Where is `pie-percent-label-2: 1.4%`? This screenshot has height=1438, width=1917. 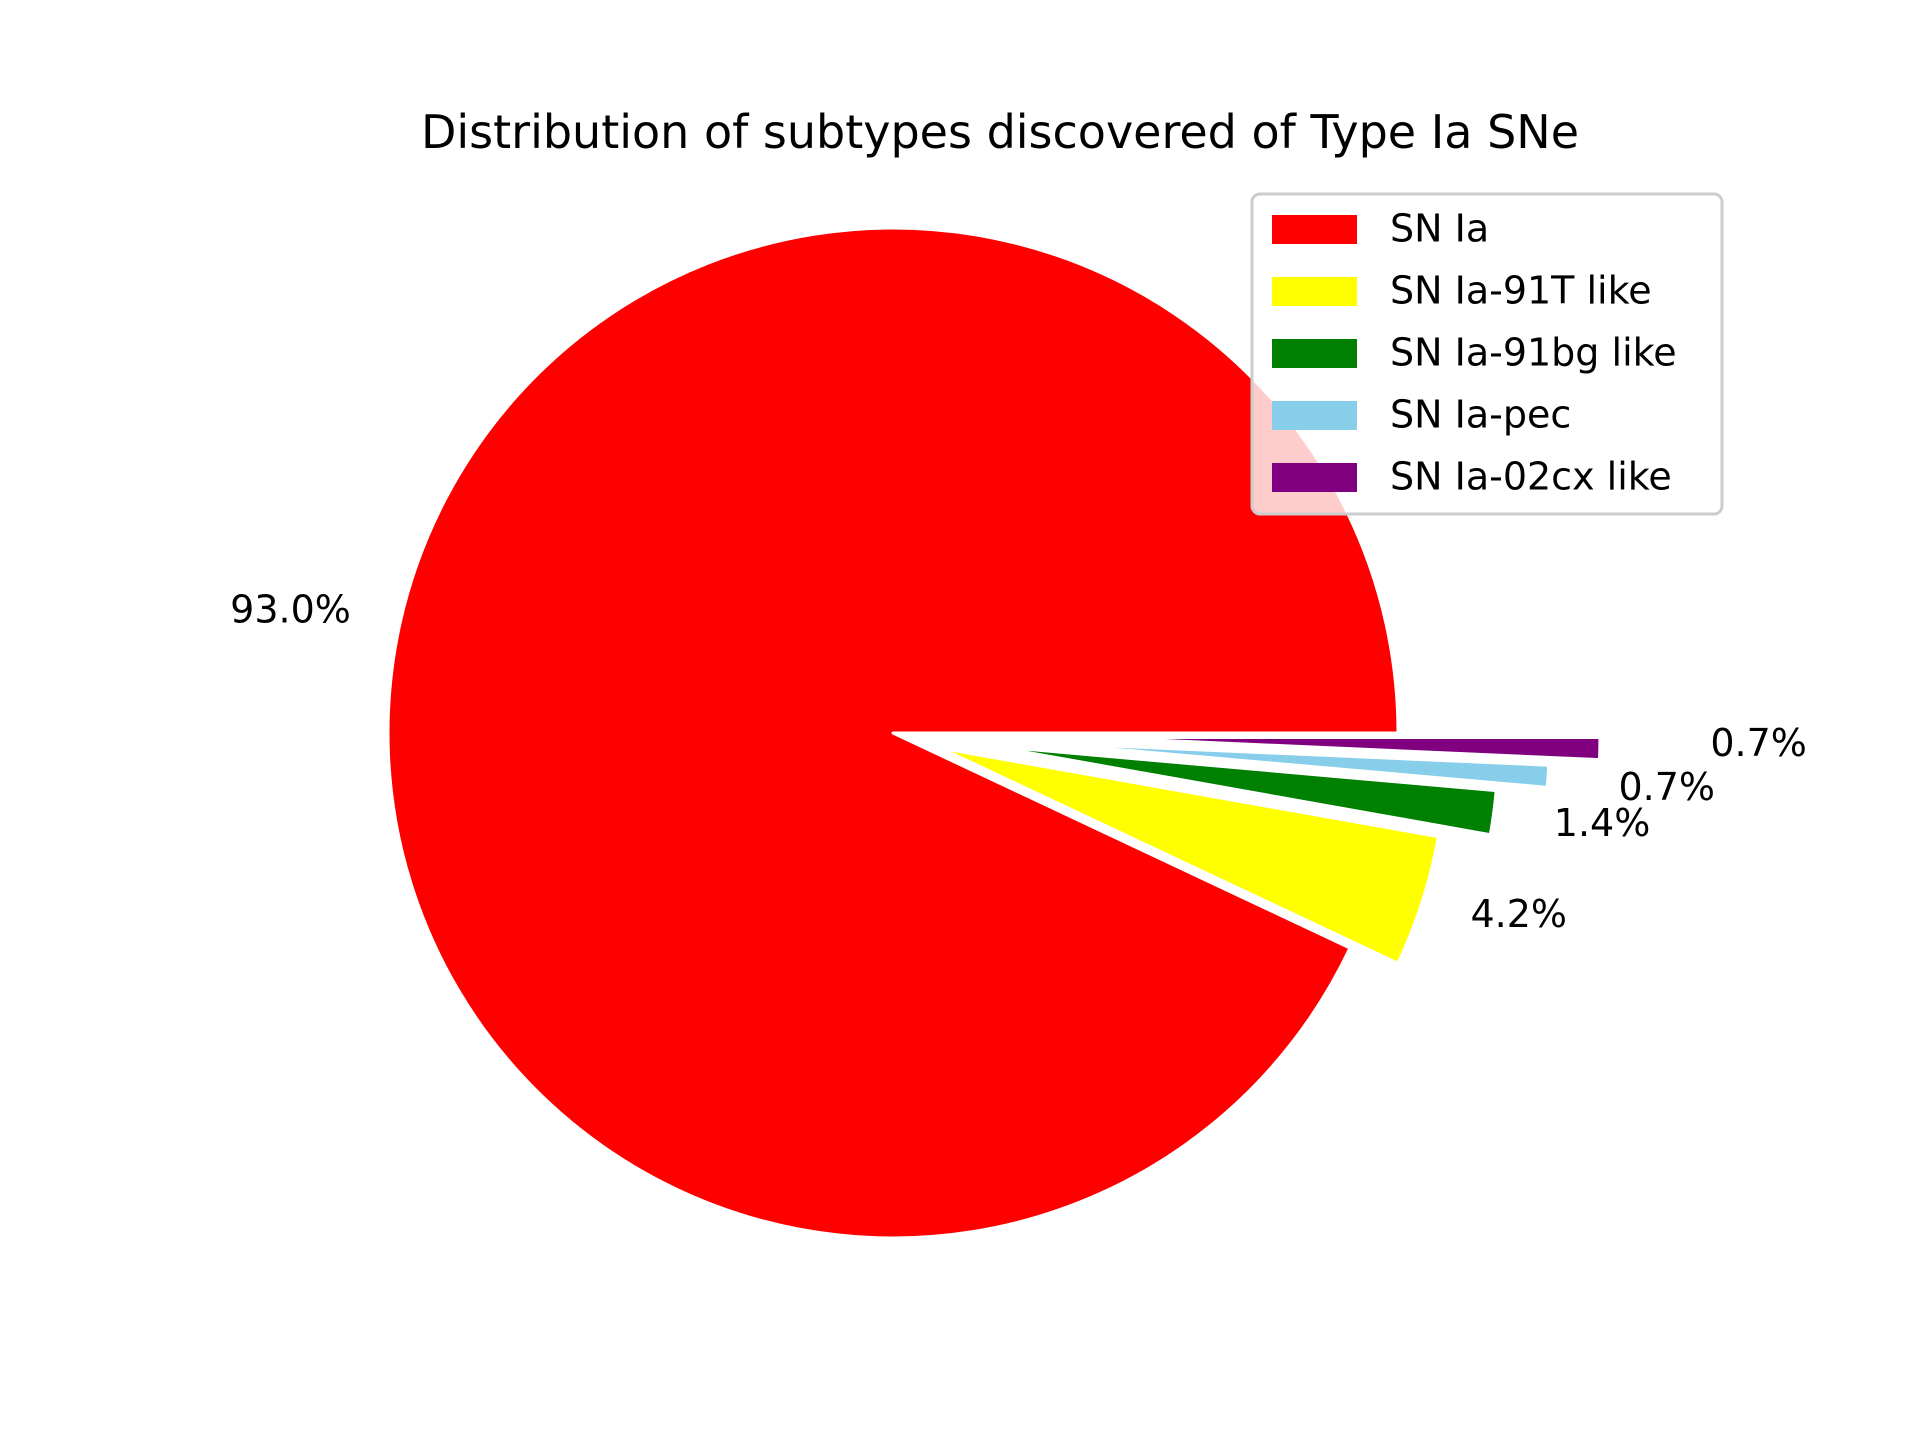
pie-percent-label-2: 1.4% is located at coordinates (1602, 823).